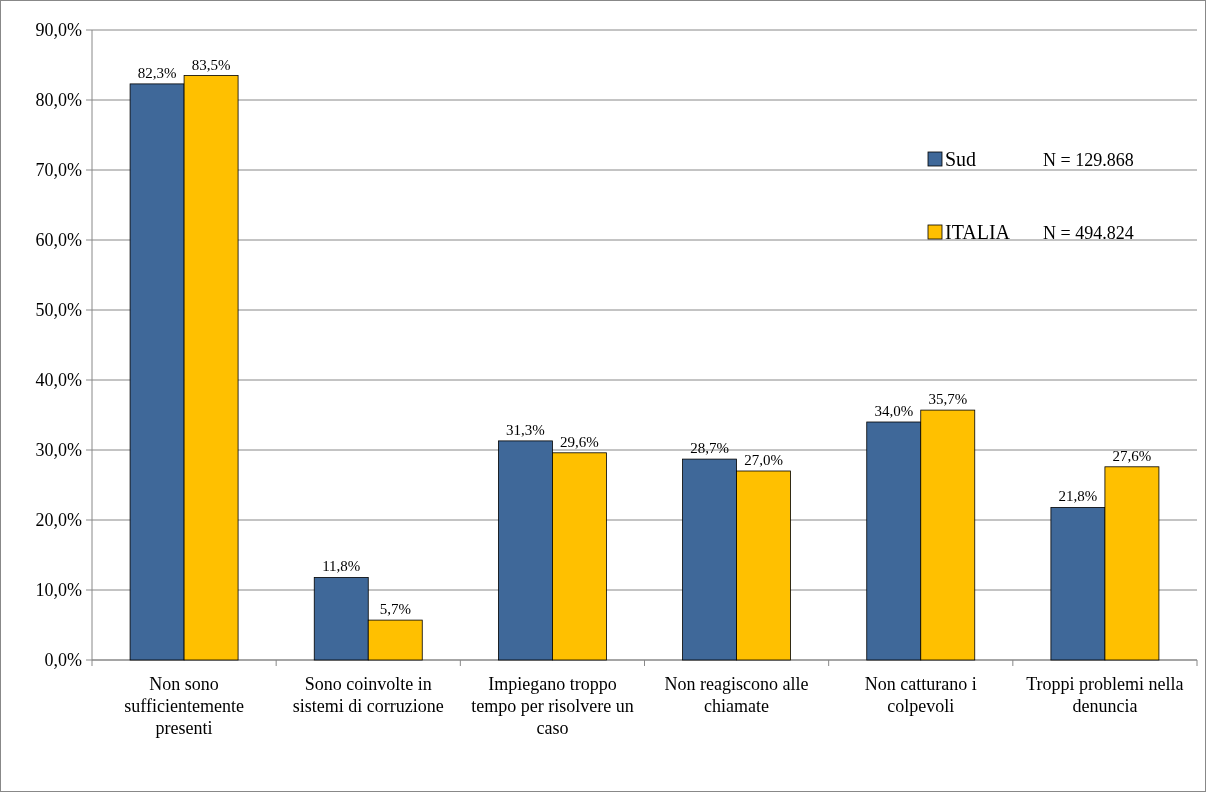 The image size is (1206, 792). I want to click on data-label: 27,6%, so click(1132, 455).